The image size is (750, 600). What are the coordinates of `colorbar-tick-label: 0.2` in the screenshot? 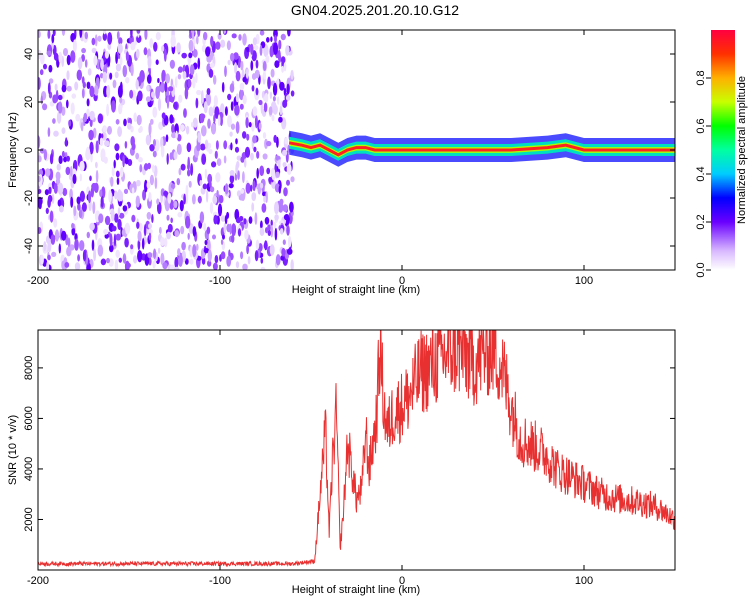 It's located at (701, 221).